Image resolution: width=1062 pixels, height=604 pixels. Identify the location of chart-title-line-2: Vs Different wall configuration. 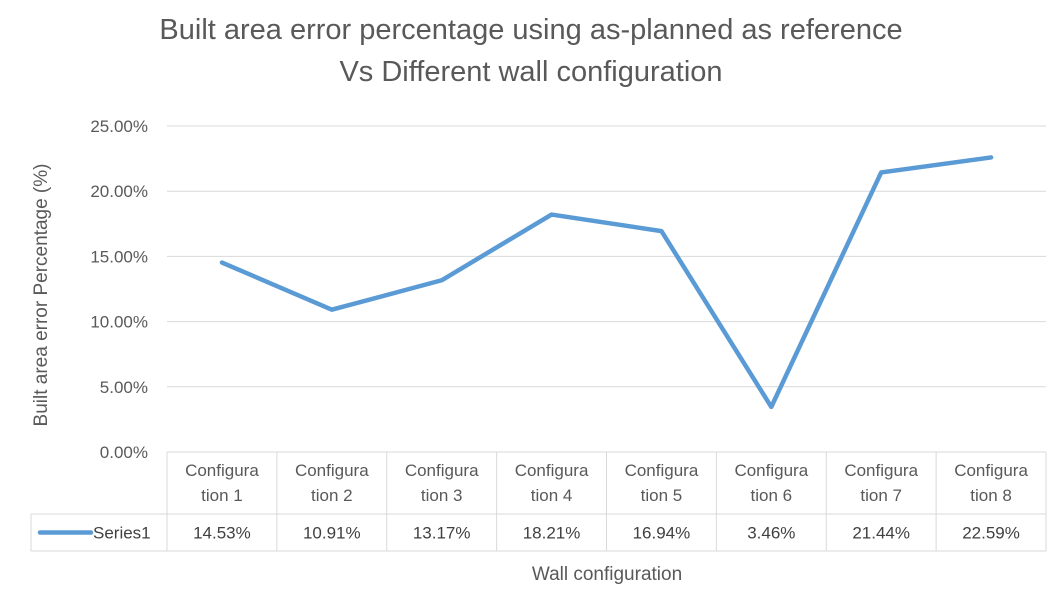
(531, 72).